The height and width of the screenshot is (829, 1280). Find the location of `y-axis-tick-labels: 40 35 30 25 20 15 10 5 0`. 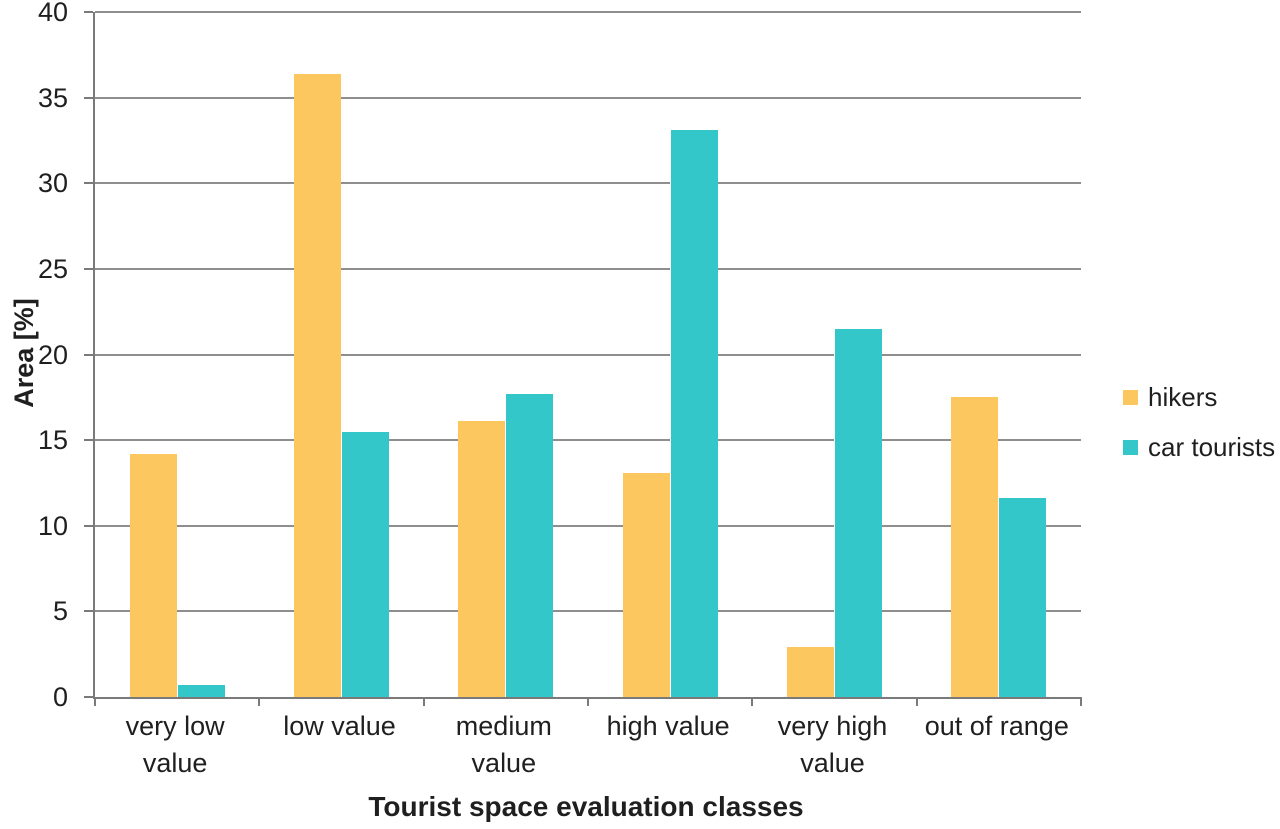

y-axis-tick-labels: 40 35 30 25 20 15 10 5 0 is located at coordinates (34, 356).